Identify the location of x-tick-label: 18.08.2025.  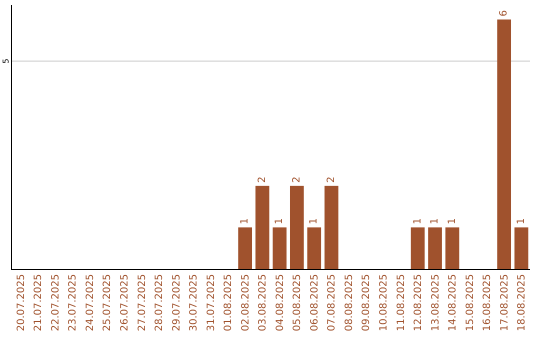
(522, 303).